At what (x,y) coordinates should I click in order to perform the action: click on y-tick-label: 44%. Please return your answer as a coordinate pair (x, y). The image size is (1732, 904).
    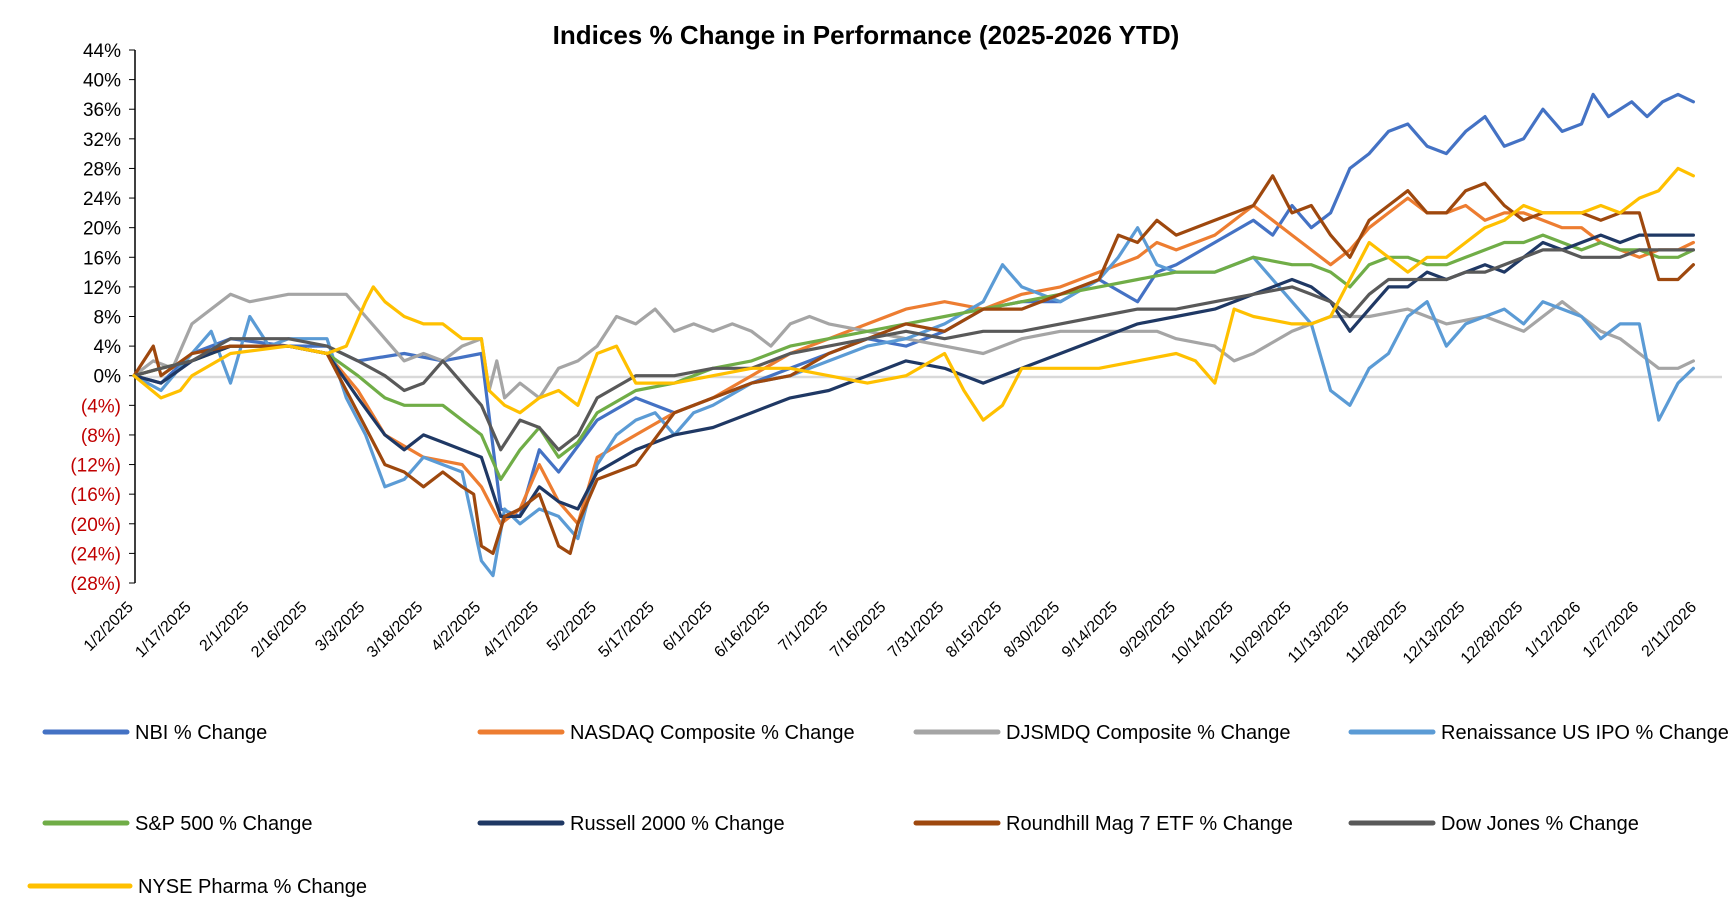
    Looking at the image, I should click on (102, 51).